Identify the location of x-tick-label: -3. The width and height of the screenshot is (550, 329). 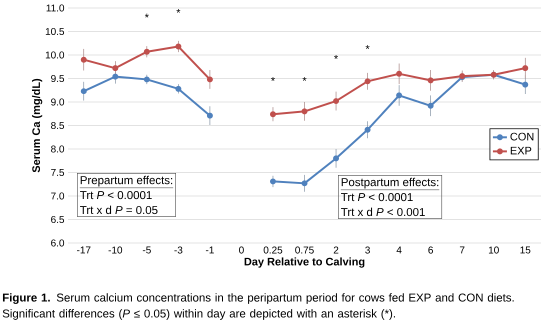
(178, 250).